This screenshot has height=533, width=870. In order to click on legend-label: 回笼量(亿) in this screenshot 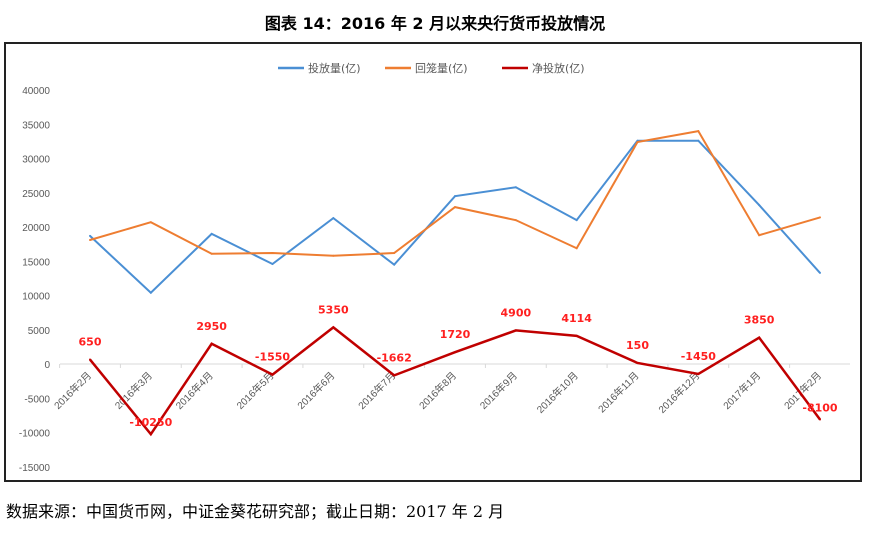, I will do `click(441, 68)`.